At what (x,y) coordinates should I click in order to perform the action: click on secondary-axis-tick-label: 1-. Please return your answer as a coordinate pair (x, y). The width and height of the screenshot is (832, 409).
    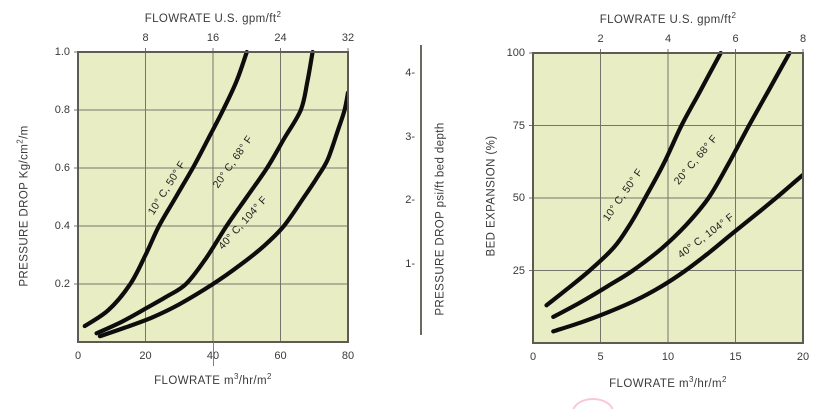
    Looking at the image, I should click on (410, 264).